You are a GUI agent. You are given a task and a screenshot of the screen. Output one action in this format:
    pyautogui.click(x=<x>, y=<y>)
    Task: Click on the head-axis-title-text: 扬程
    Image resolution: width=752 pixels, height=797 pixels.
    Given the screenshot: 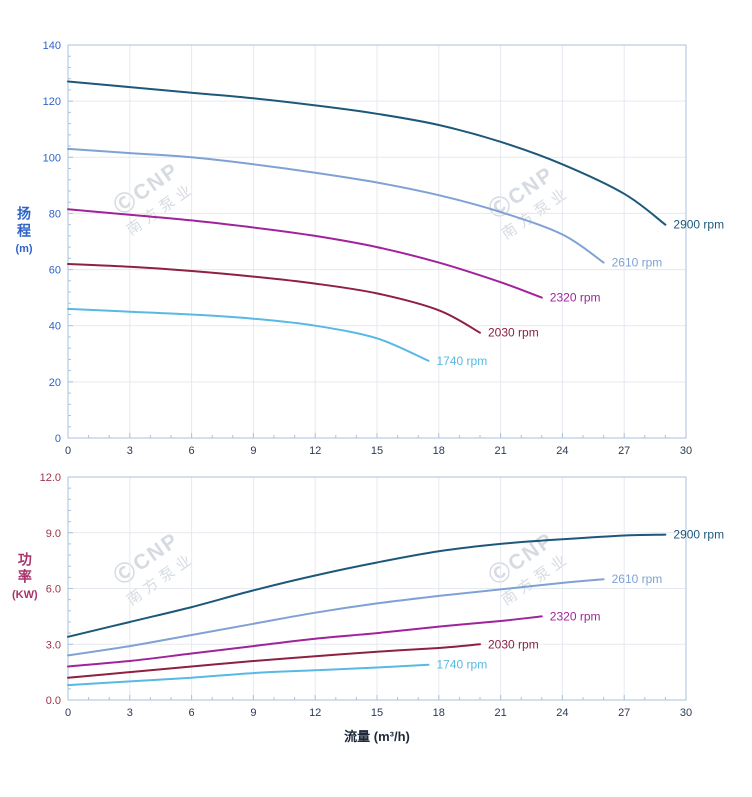 What is the action you would take?
    pyautogui.click(x=24, y=223)
    